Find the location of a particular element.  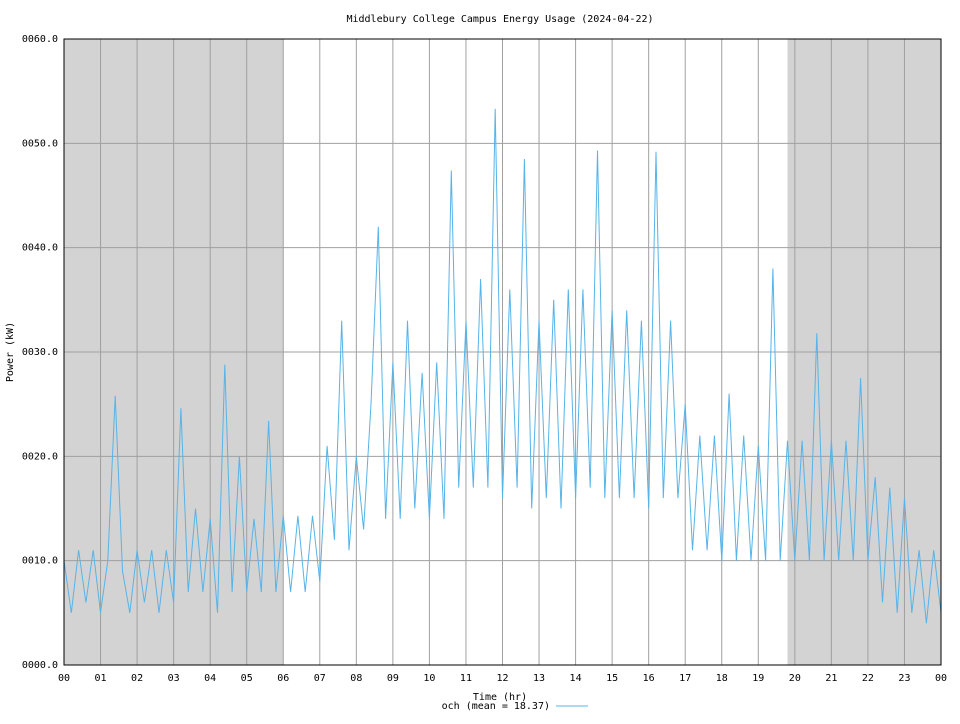

x-tick-label: 02 is located at coordinates (137, 678).